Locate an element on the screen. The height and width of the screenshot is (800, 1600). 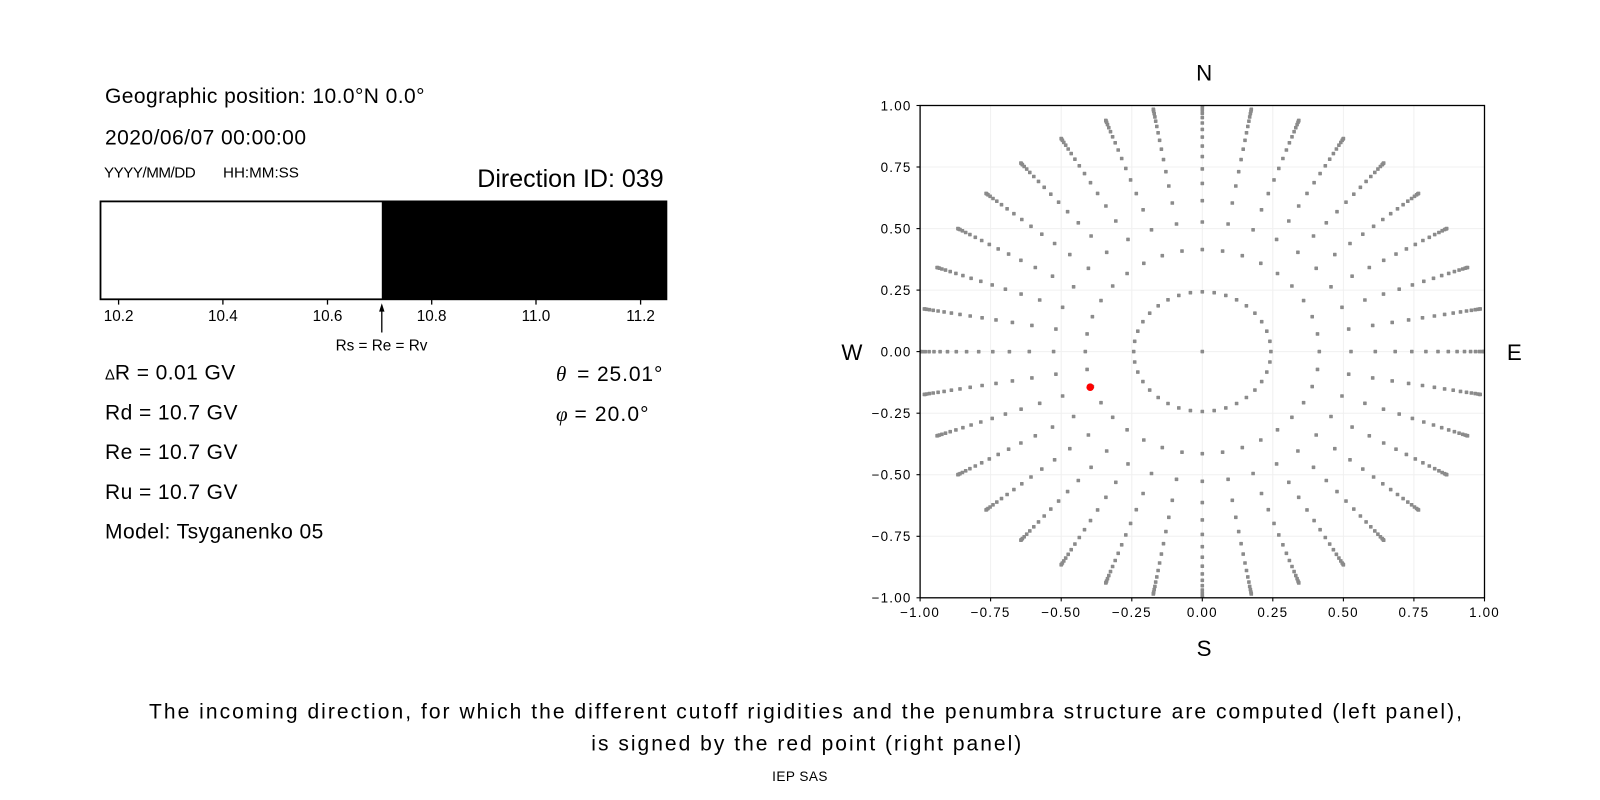
svg-text: 11.2 is located at coordinates (640, 316).